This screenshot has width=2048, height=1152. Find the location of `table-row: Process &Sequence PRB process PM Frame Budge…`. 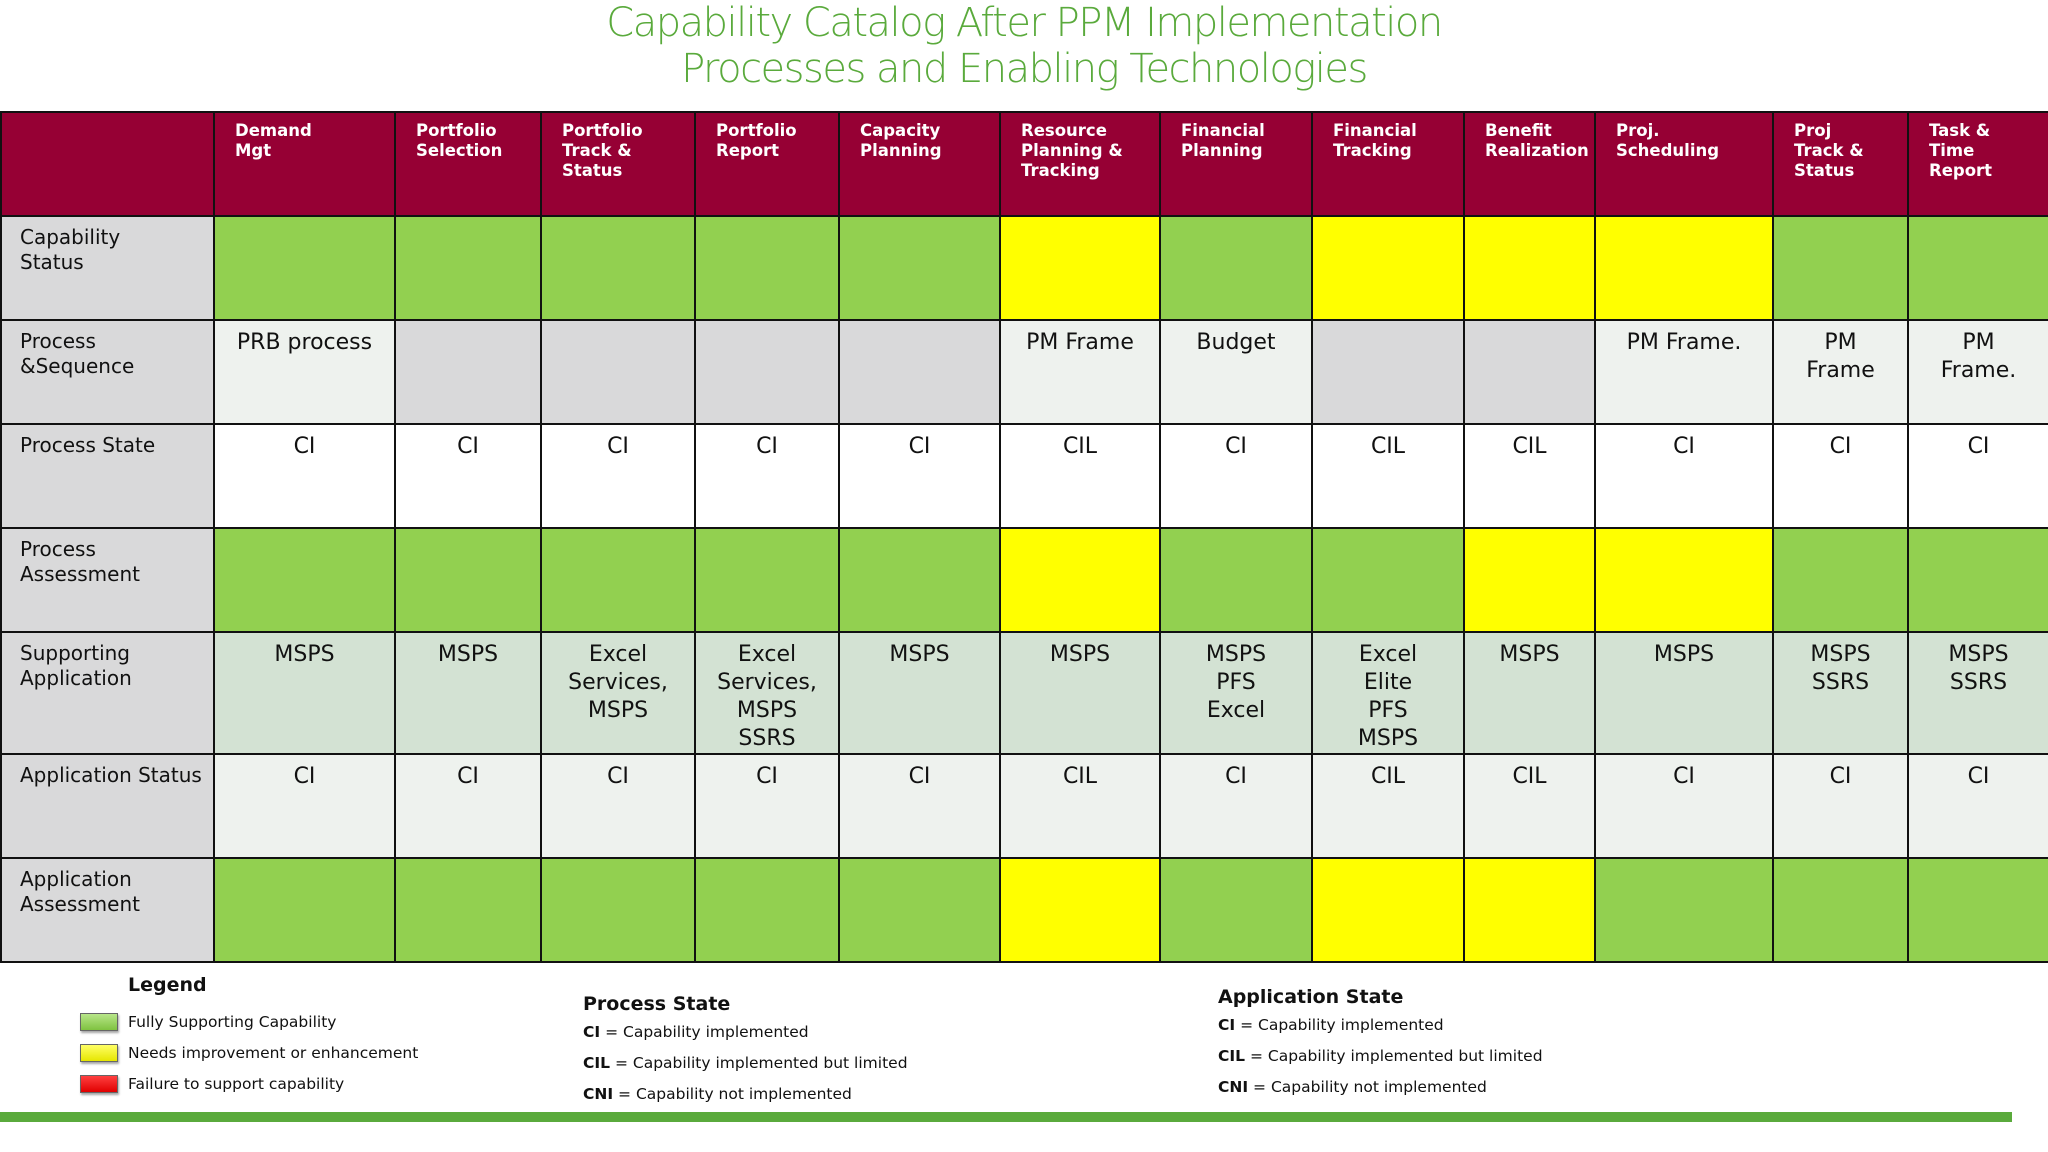

table-row: Process &Sequence PRB process PM Frame Budge… is located at coordinates (1024, 372).